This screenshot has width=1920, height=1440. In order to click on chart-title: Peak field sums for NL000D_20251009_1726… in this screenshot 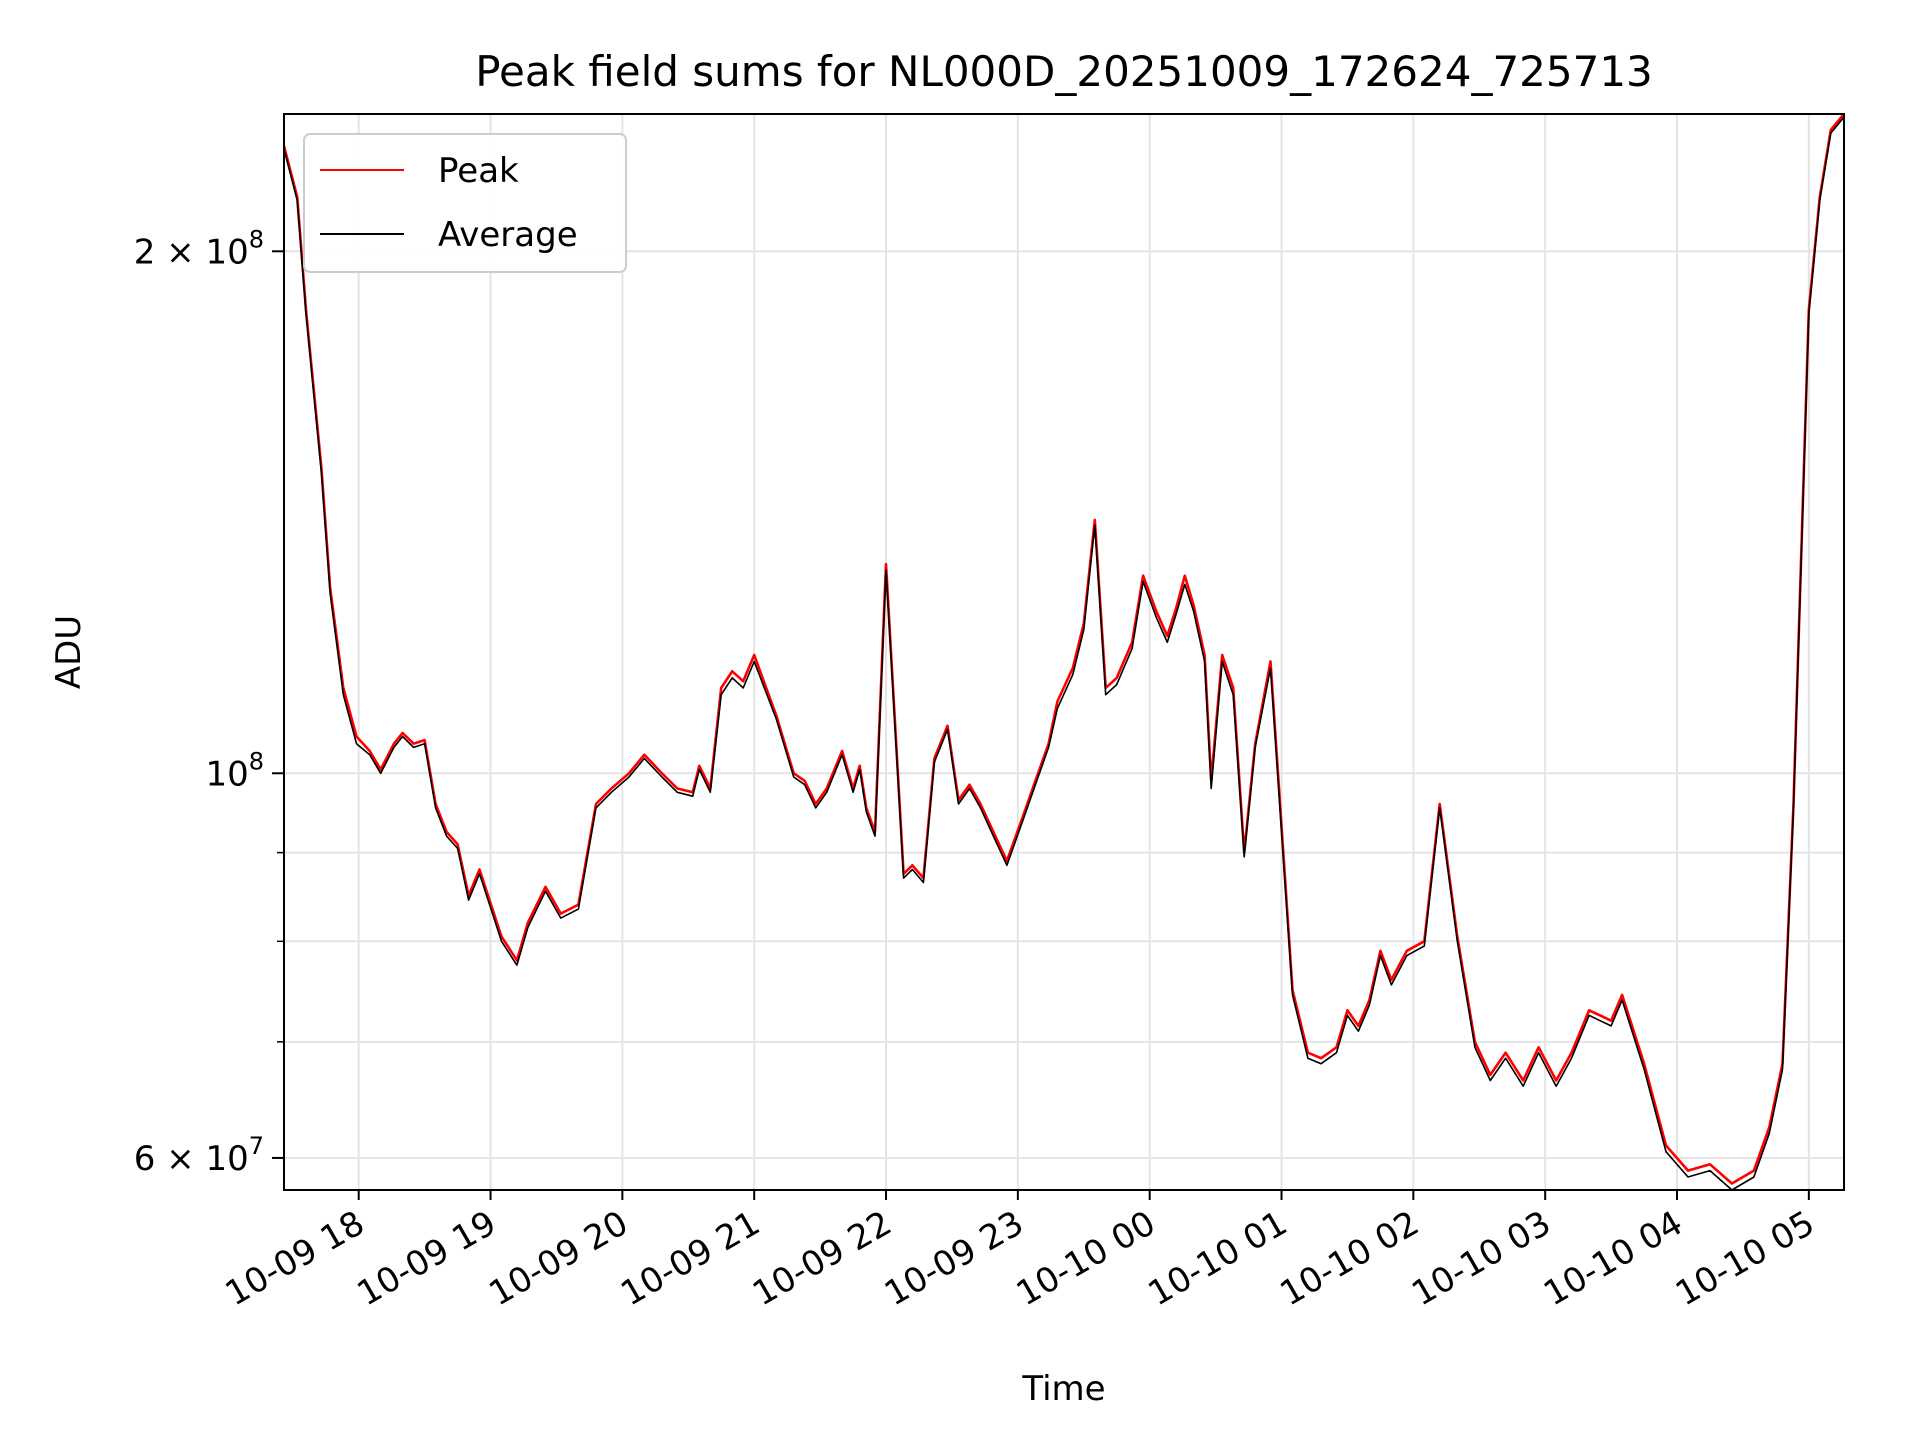, I will do `click(1064, 71)`.